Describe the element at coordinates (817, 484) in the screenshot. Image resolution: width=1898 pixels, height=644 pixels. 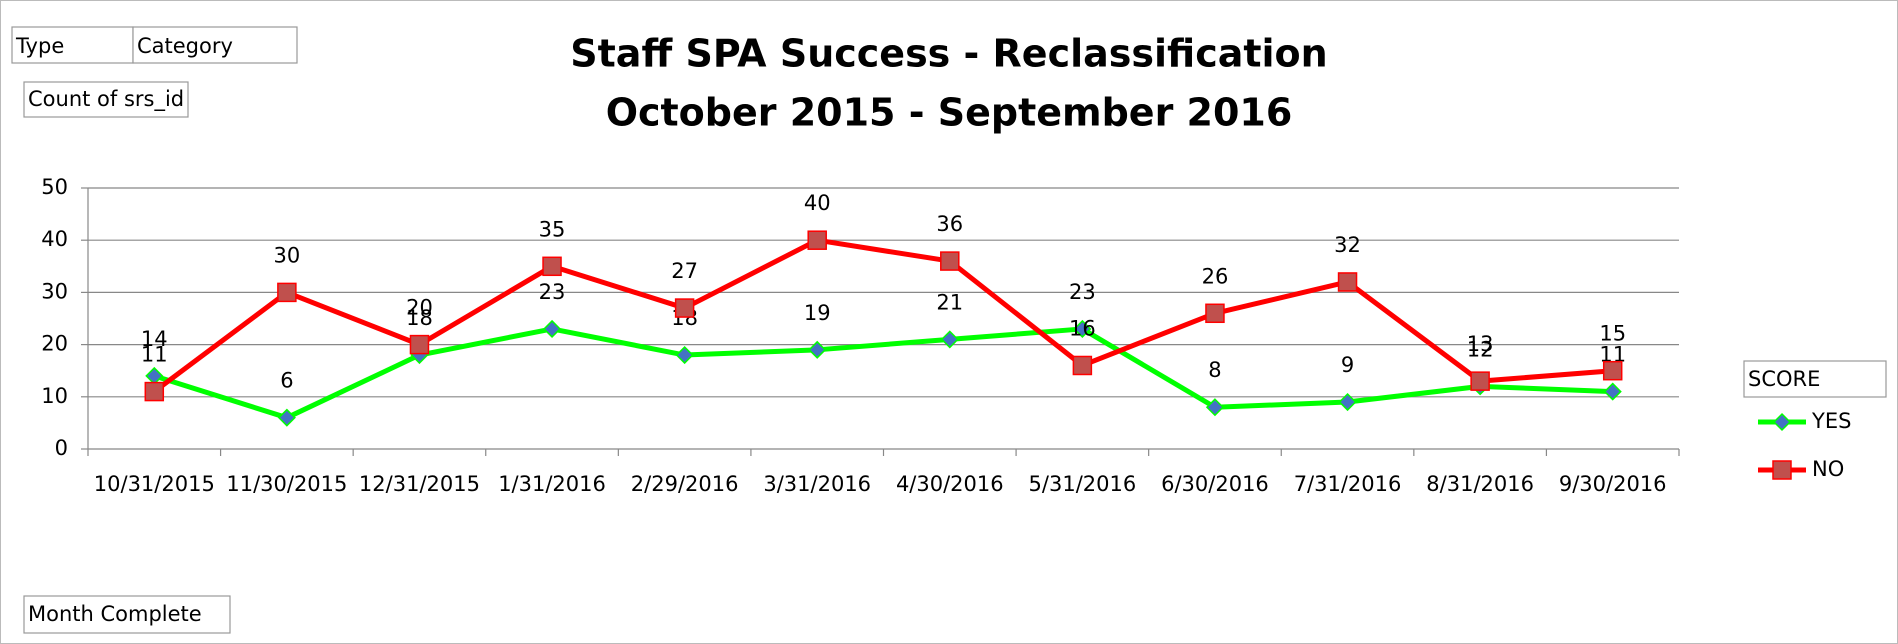
I see `x-tick-label: 3/31/2016` at that location.